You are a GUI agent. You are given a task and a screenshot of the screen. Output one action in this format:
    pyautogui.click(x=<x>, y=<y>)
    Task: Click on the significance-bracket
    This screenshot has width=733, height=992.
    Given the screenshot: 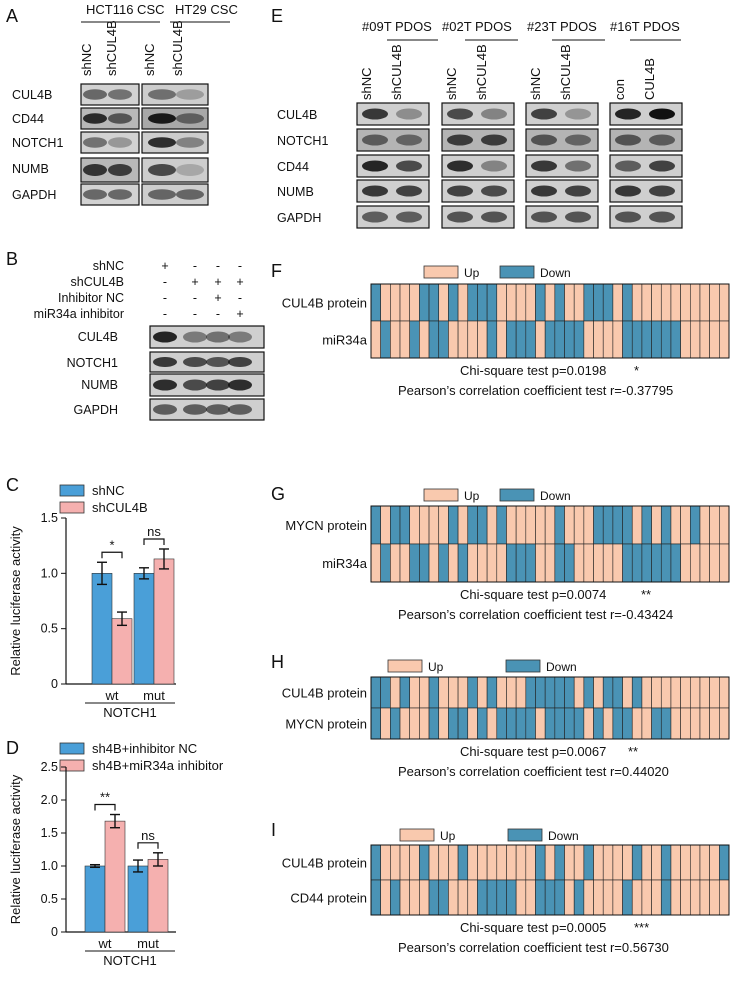 What is the action you would take?
    pyautogui.click(x=148, y=845)
    